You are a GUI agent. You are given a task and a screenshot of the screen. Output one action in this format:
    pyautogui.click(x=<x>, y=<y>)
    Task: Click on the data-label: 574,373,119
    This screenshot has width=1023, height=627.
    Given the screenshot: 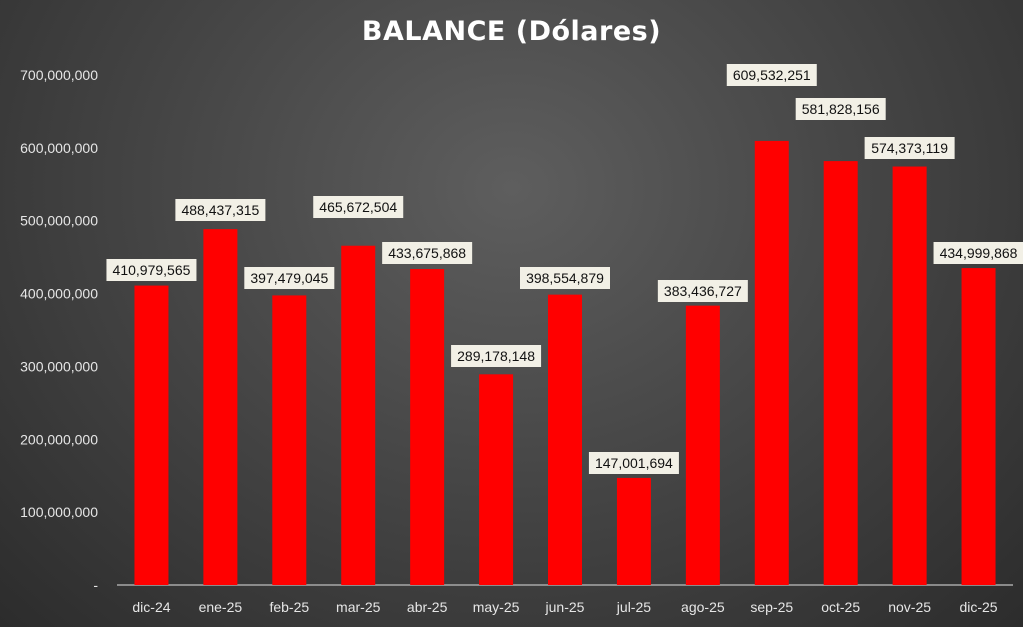 What is the action you would take?
    pyautogui.click(x=909, y=148)
    